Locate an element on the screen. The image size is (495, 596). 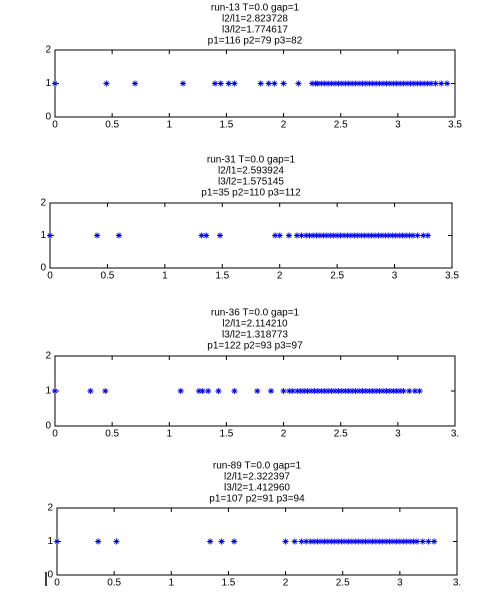
chart-title: l2/l1=2.823728 is located at coordinates (255, 19).